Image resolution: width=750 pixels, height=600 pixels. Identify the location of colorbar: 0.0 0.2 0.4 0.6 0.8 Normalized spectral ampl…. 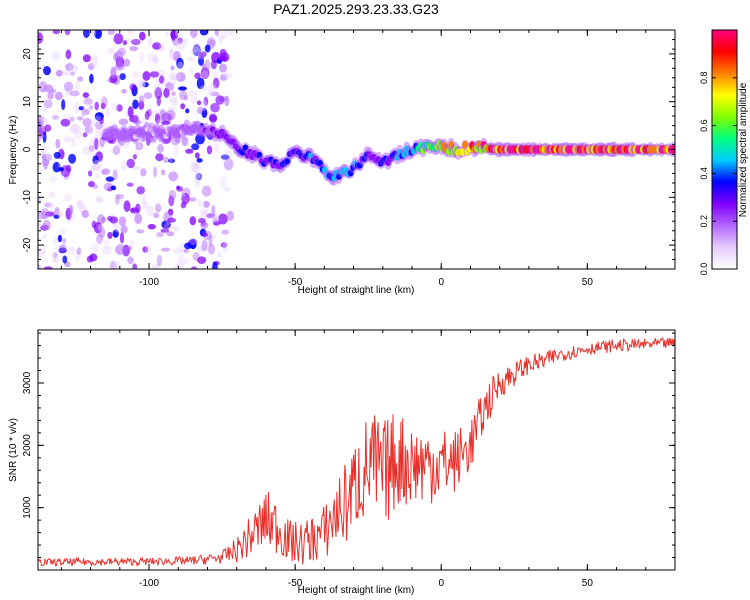
(724, 152).